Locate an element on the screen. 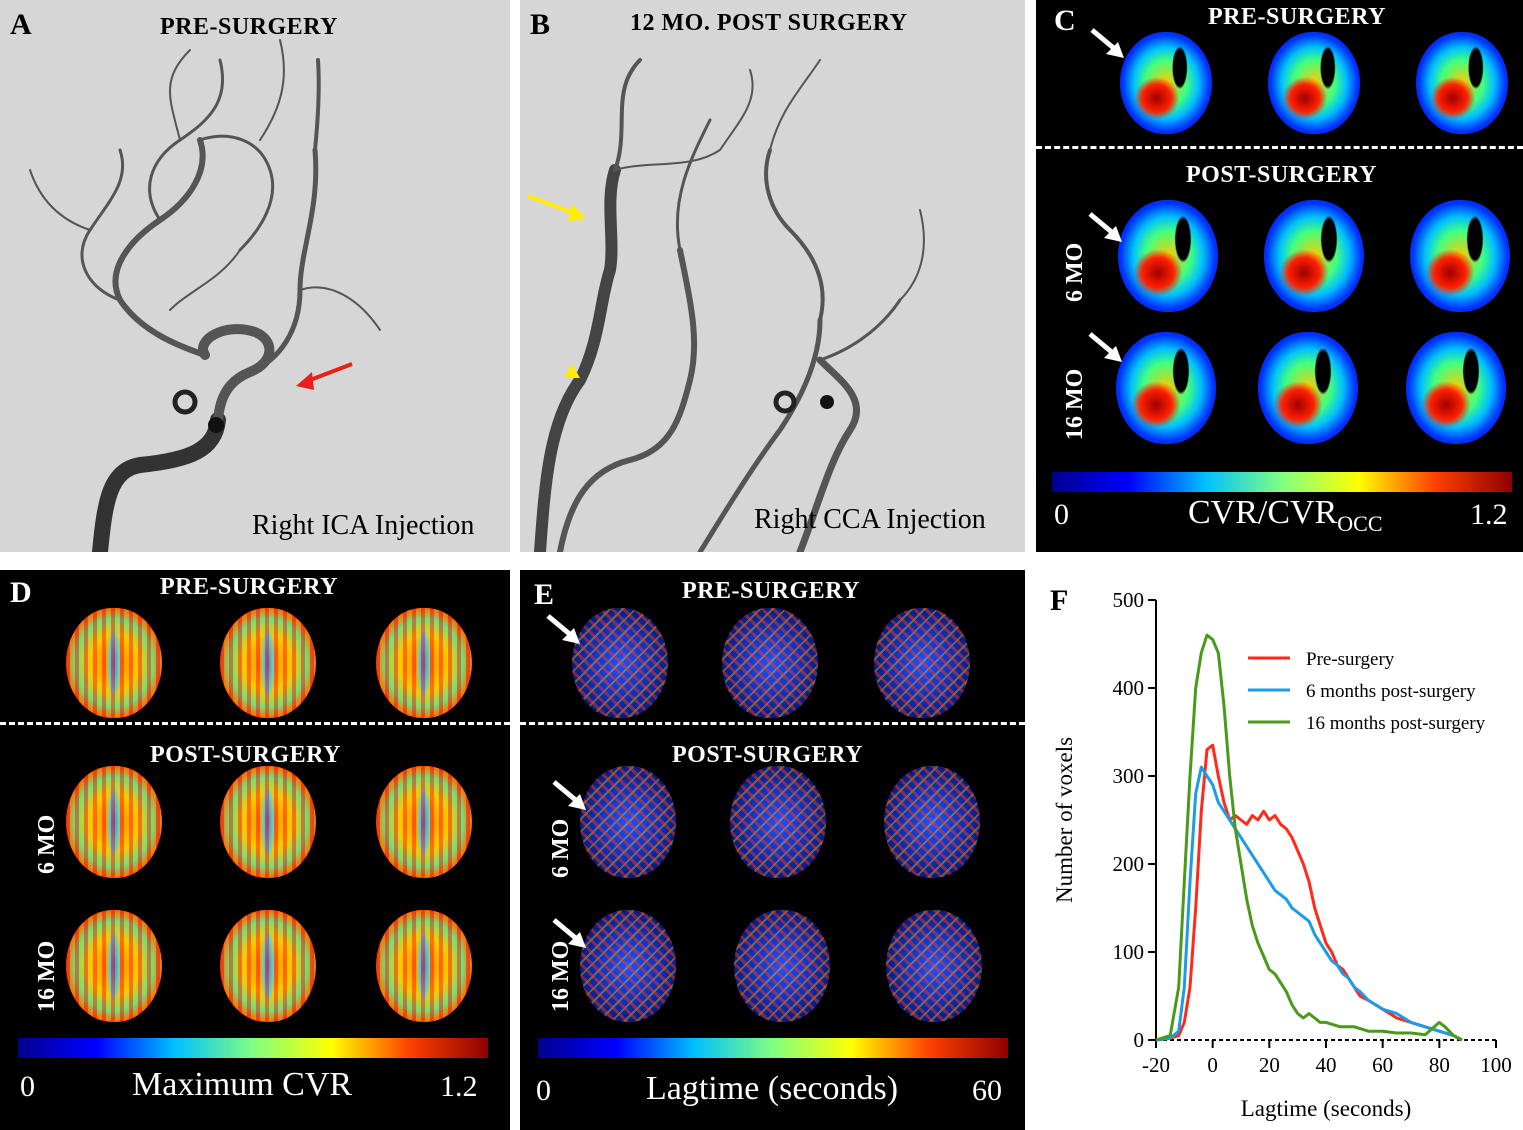  panel-label-e: E is located at coordinates (544, 594).